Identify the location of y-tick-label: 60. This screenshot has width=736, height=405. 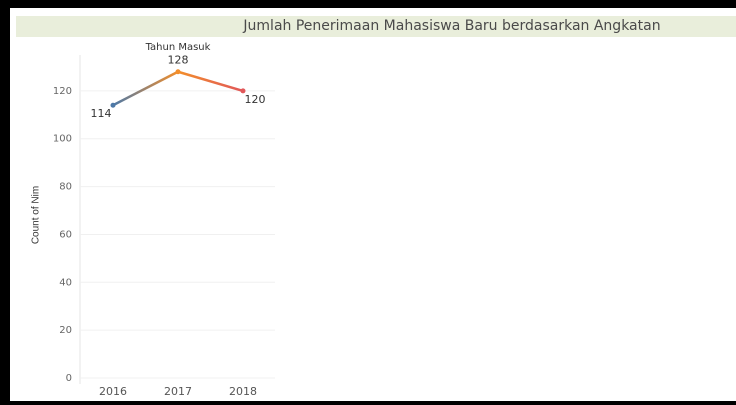
(65, 234).